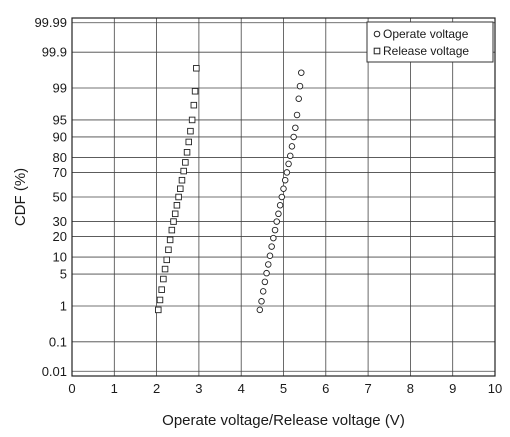 The height and width of the screenshot is (437, 510). Describe the element at coordinates (60, 257) in the screenshot. I see `y-tick-label: 10` at that location.